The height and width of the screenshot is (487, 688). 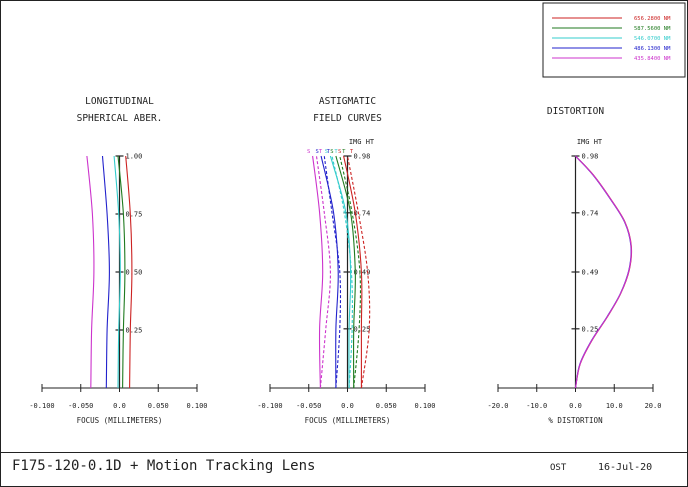 What do you see at coordinates (134, 331) in the screenshot?
I see `longitudinal-y-tick-label: 0.25` at bounding box center [134, 331].